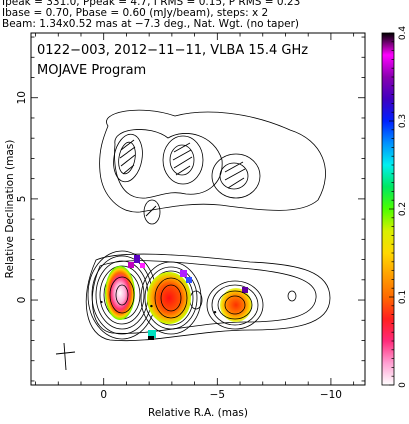  What do you see at coordinates (217, 395) in the screenshot?
I see `x-tick-label: −5` at bounding box center [217, 395].